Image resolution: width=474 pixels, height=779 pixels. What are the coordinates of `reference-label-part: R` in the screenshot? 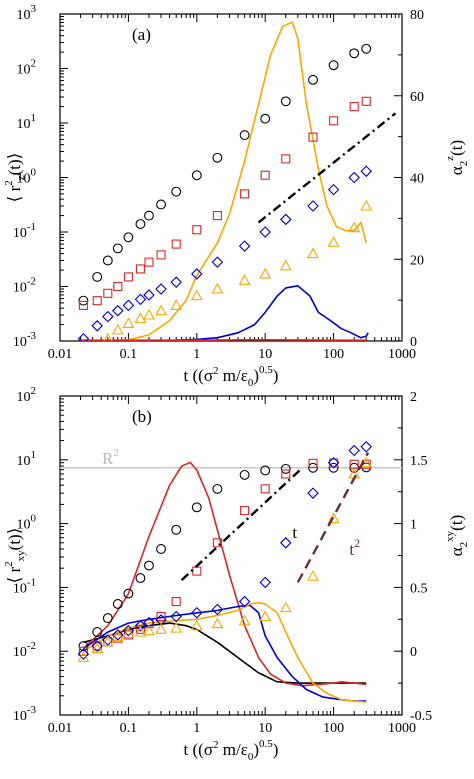 It's located at (108, 458).